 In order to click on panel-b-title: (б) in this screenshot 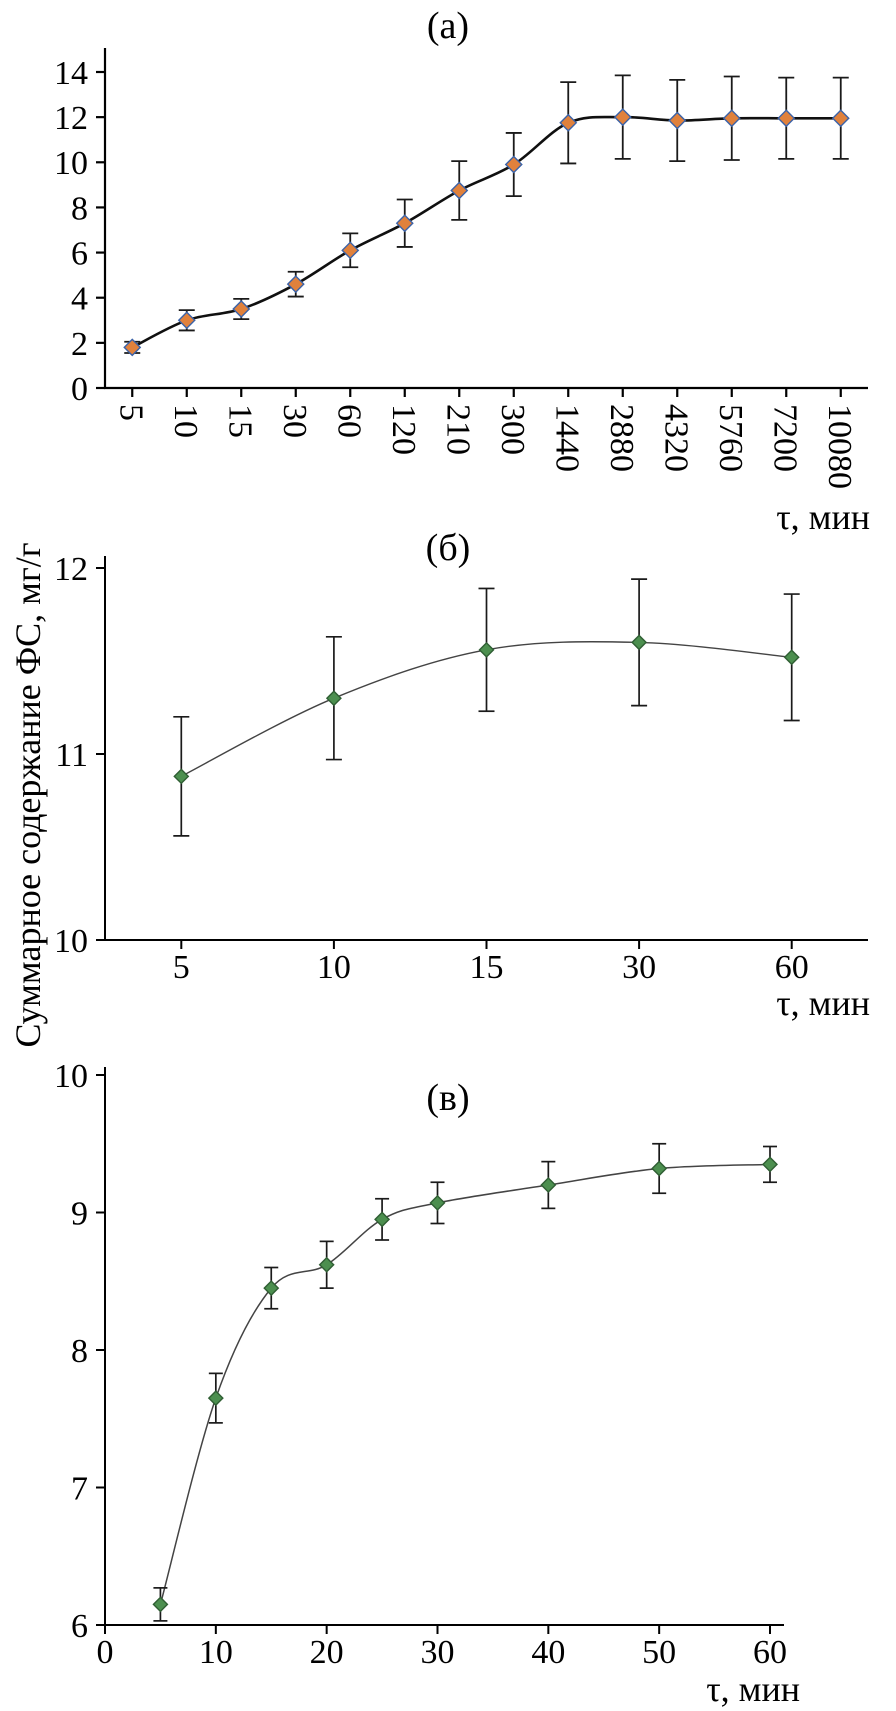, I will do `click(448, 548)`.